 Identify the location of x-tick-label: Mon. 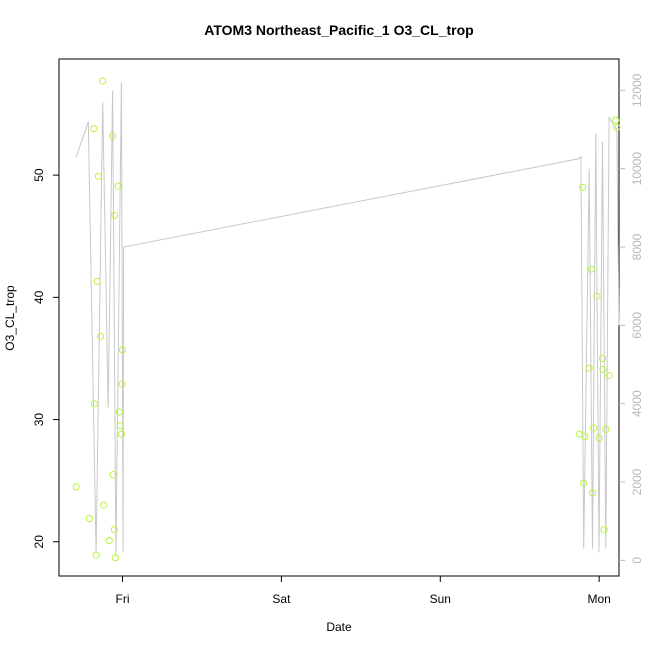
(598, 599).